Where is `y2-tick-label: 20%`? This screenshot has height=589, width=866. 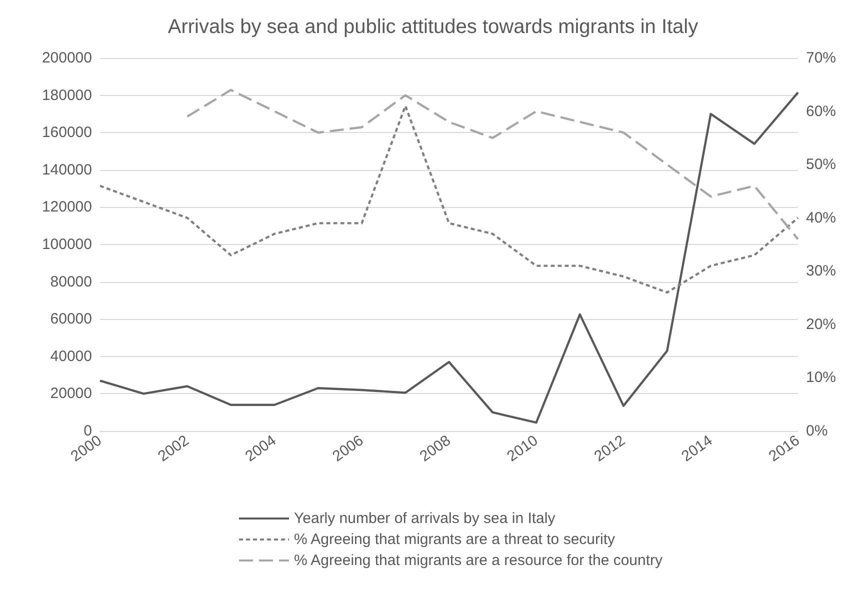 y2-tick-label: 20% is located at coordinates (821, 324).